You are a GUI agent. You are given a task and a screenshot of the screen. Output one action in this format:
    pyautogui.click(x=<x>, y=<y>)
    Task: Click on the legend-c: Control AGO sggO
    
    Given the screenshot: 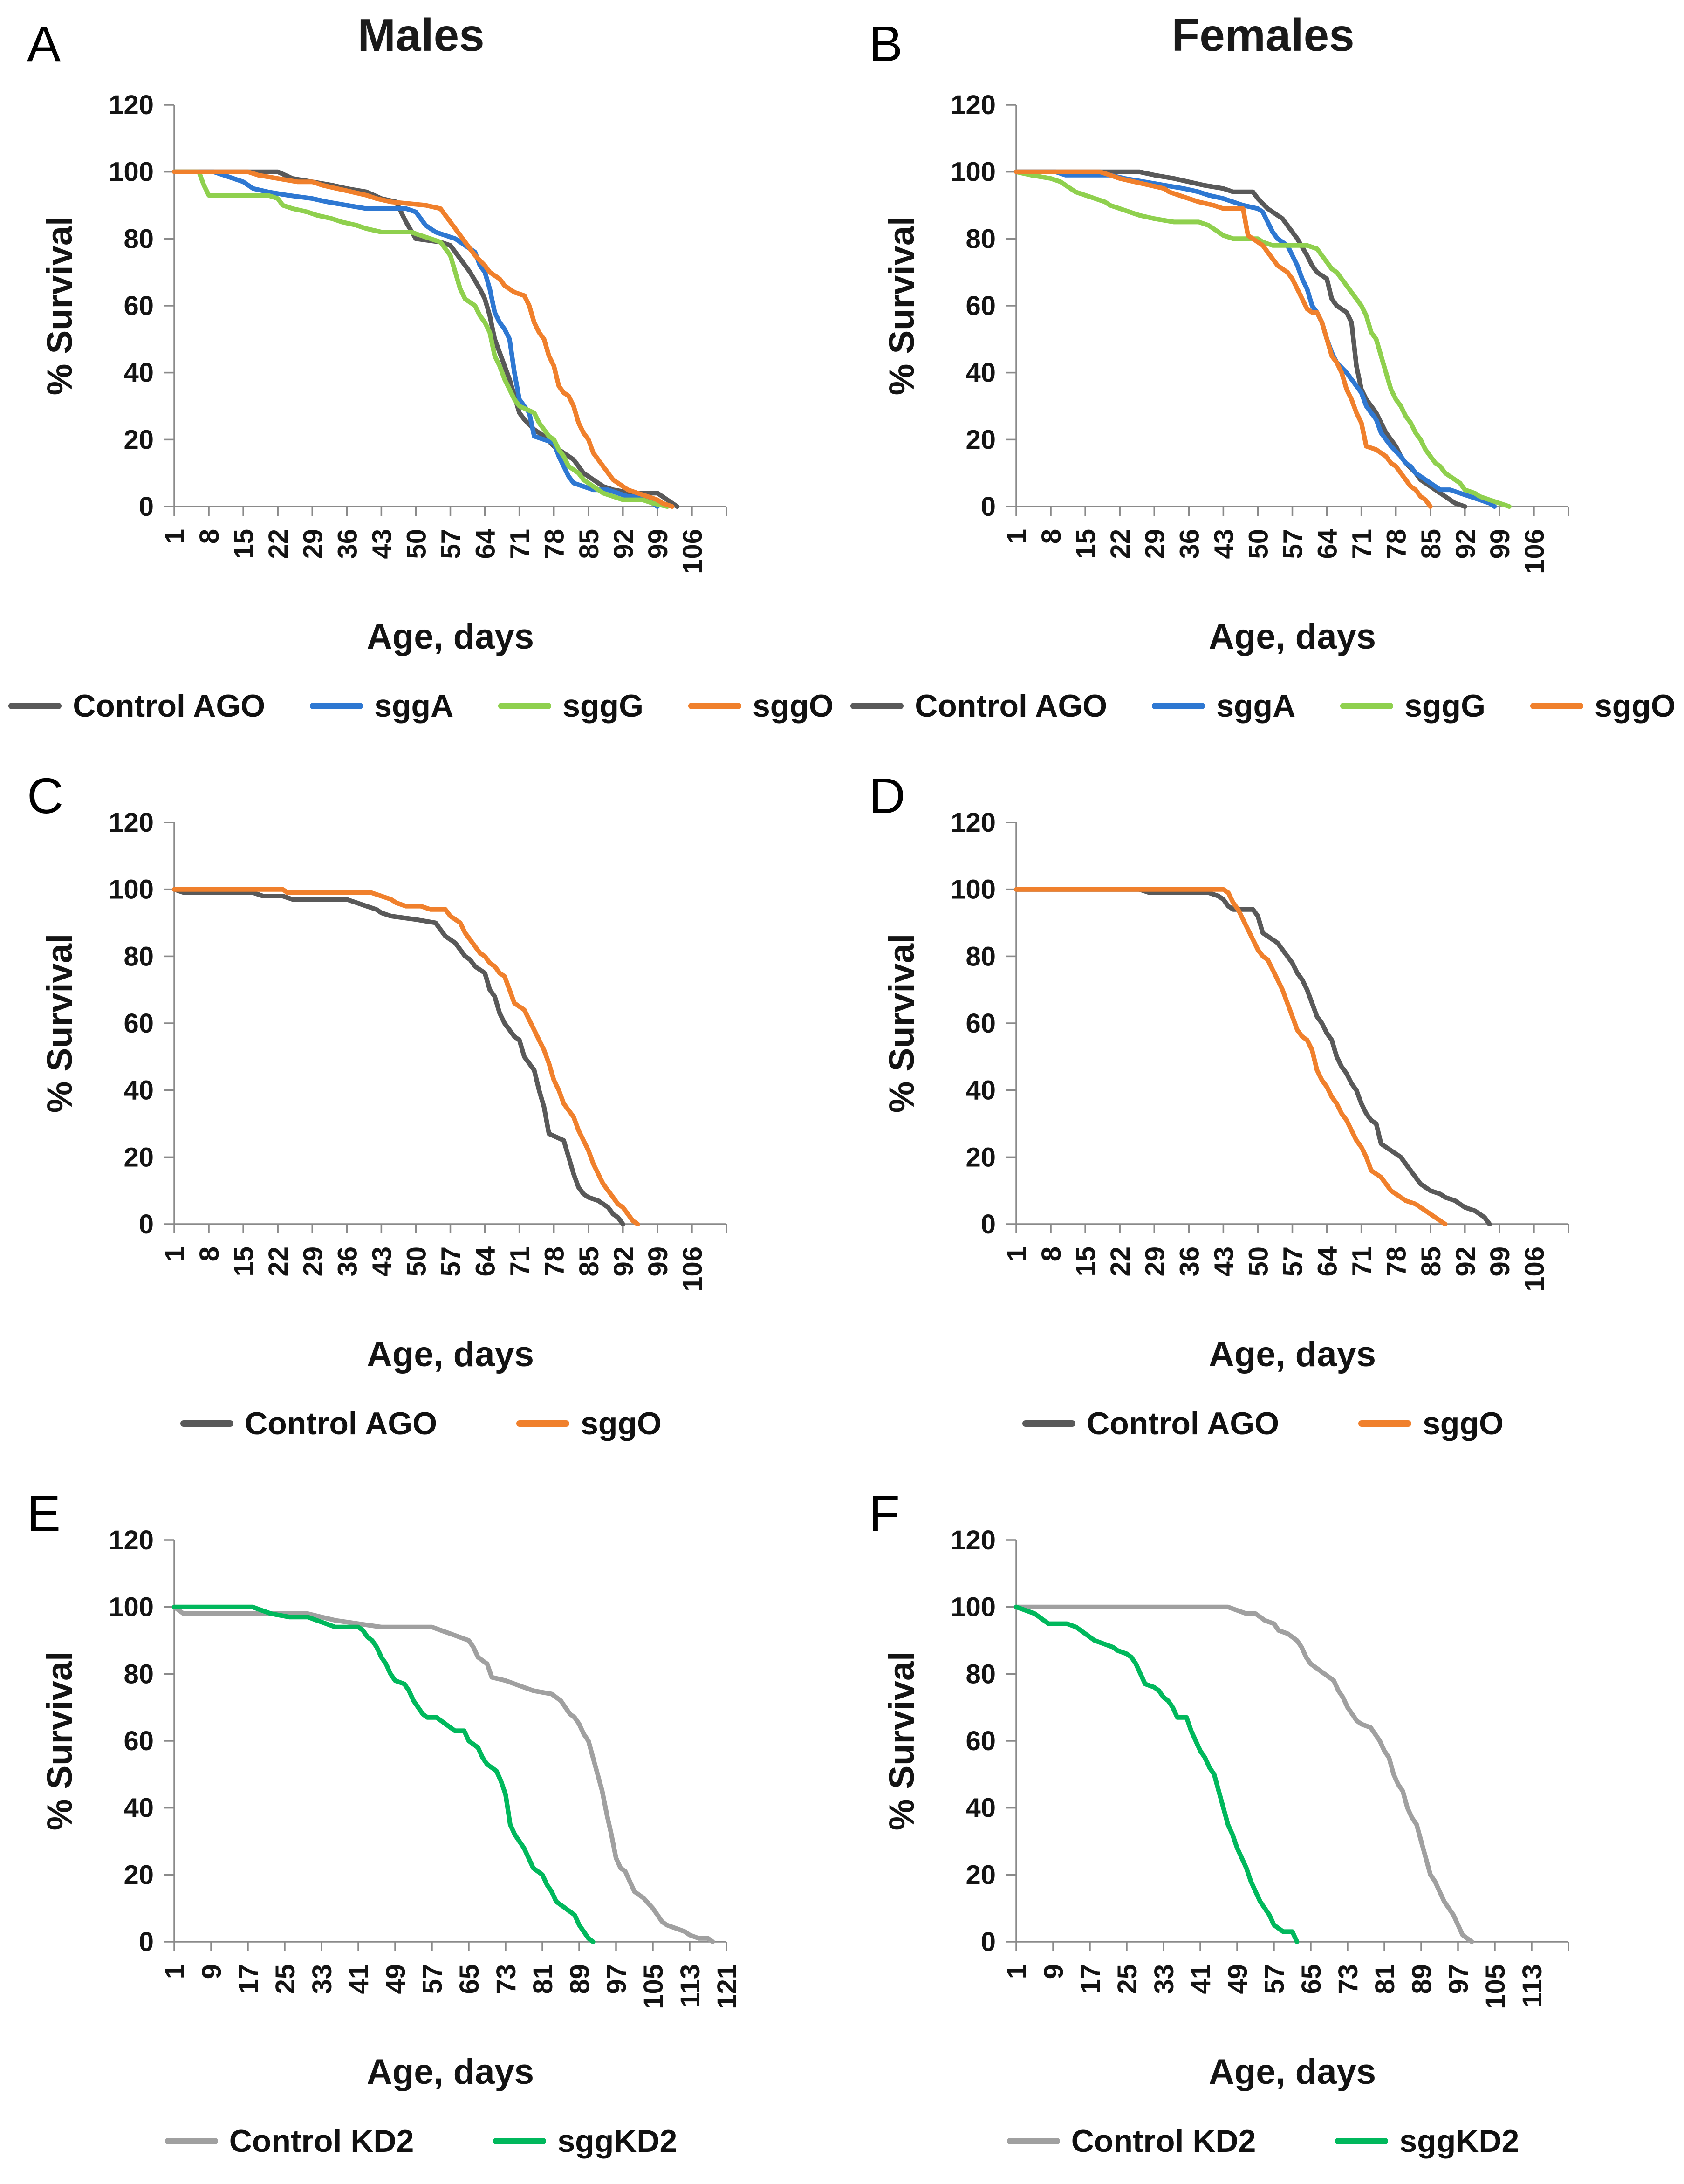 What is the action you would take?
    pyautogui.click(x=421, y=1423)
    